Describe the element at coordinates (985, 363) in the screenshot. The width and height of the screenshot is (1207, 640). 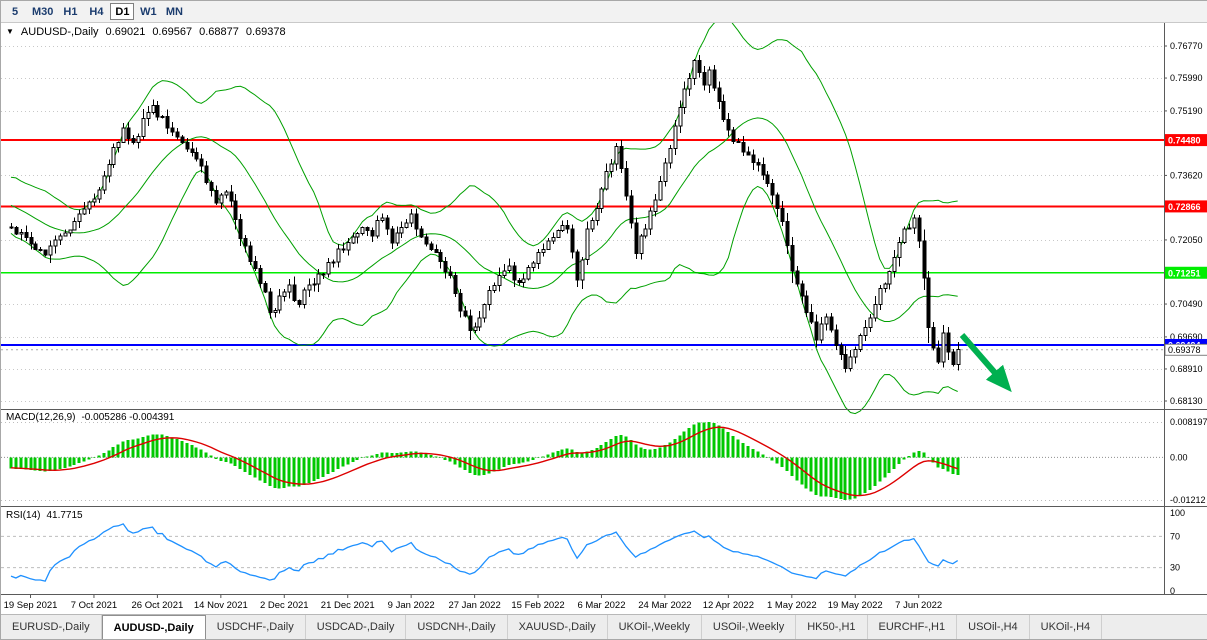
I see `trend-arrow-annotation` at that location.